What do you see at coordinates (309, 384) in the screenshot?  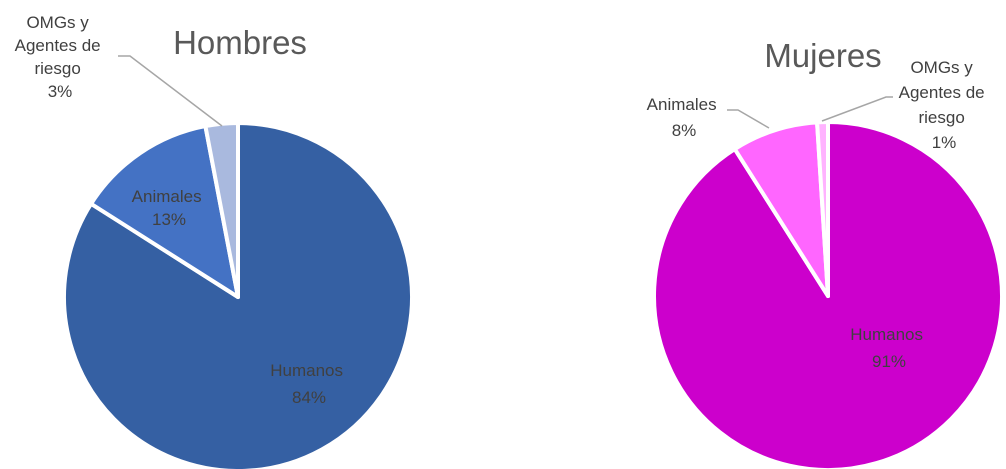 I see `slice-label-humanos: Humanos 84%` at bounding box center [309, 384].